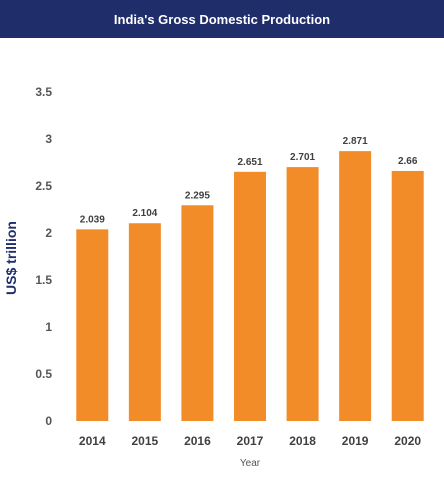 This screenshot has width=444, height=486. Describe the element at coordinates (43, 374) in the screenshot. I see `y-tick-label: 0.5` at that location.